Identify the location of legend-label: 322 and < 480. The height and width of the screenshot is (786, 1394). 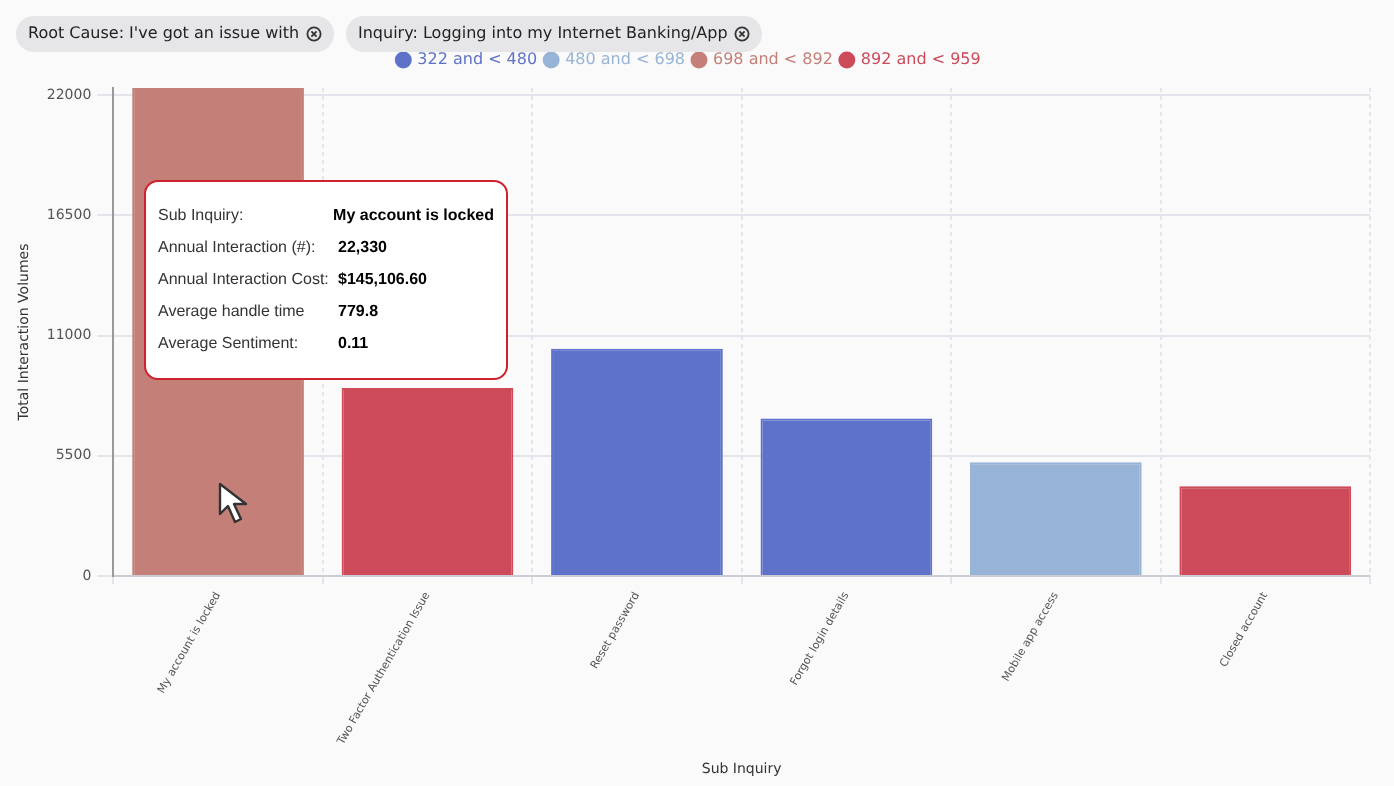
(477, 59).